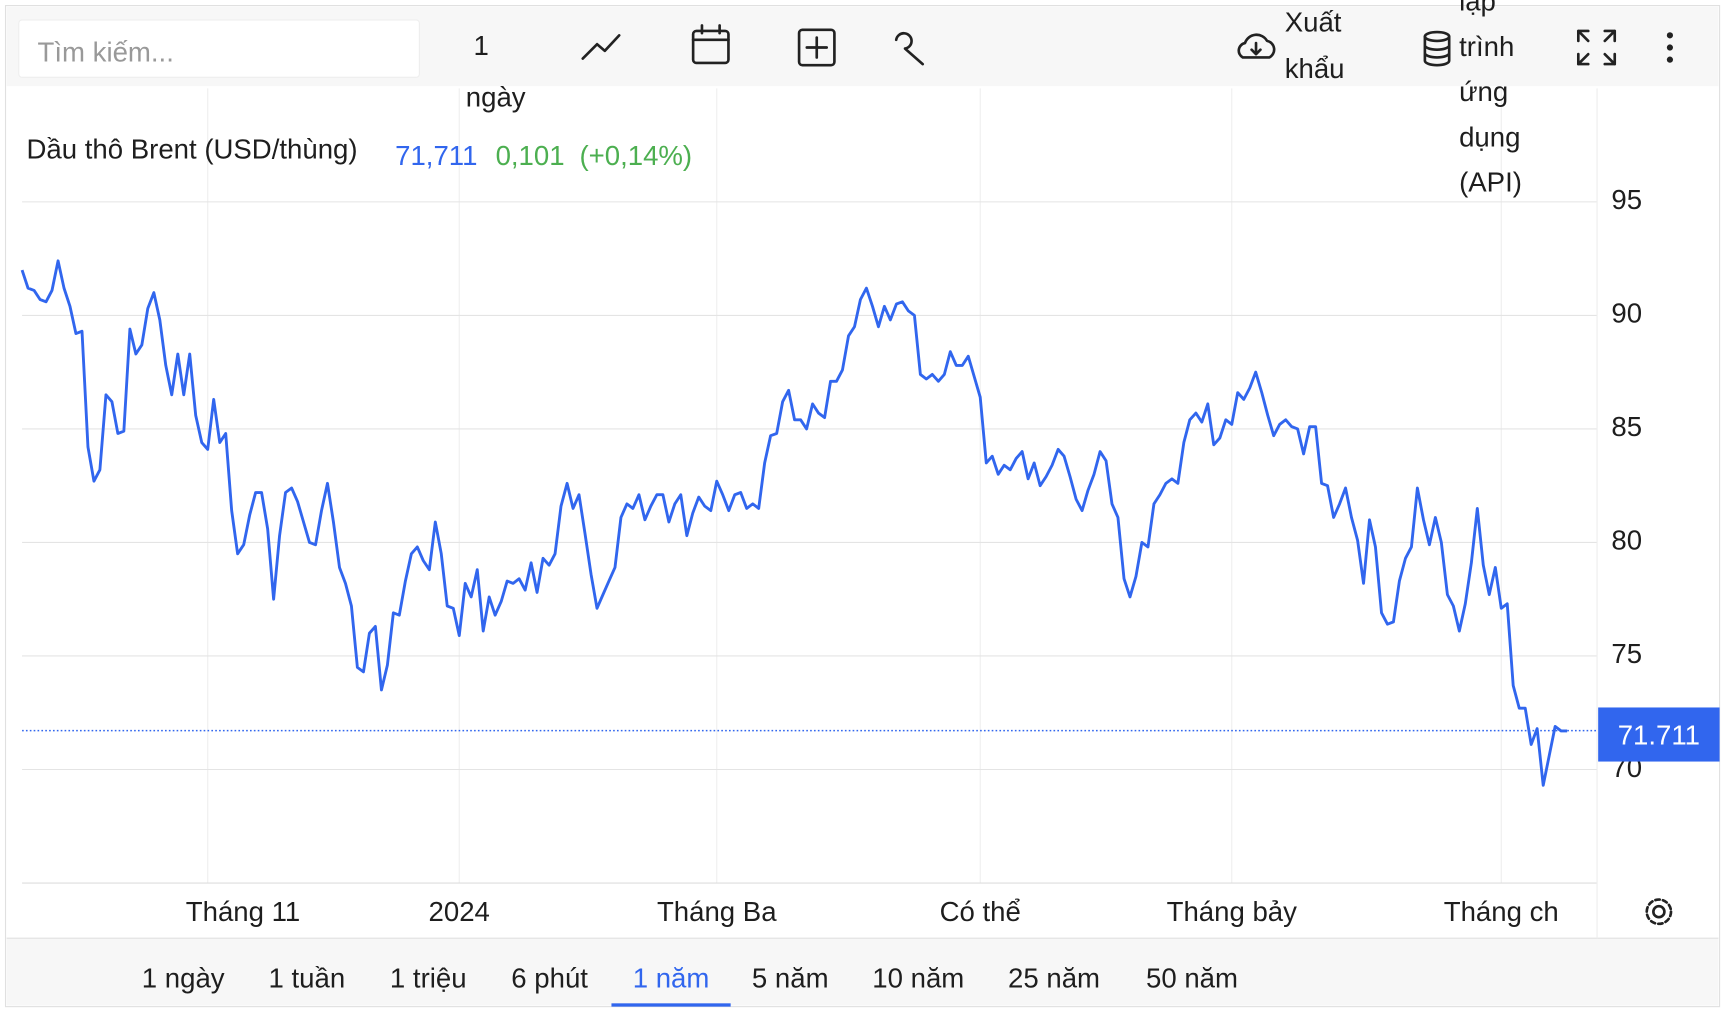 This screenshot has width=1724, height=1010. Describe the element at coordinates (219, 48) in the screenshot. I see `search-box` at that location.